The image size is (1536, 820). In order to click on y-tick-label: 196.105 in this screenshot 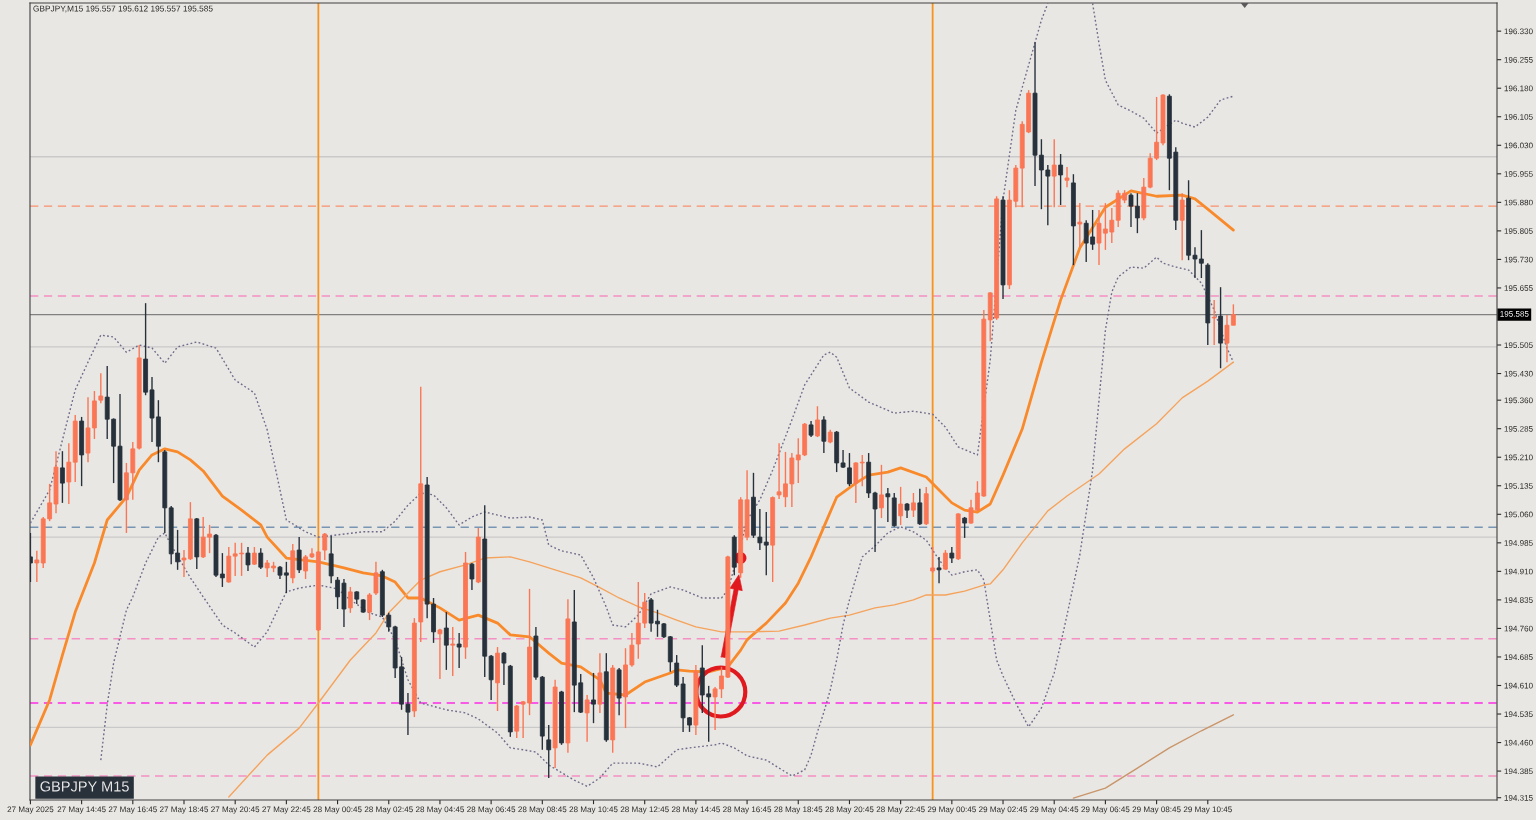, I will do `click(1518, 117)`.